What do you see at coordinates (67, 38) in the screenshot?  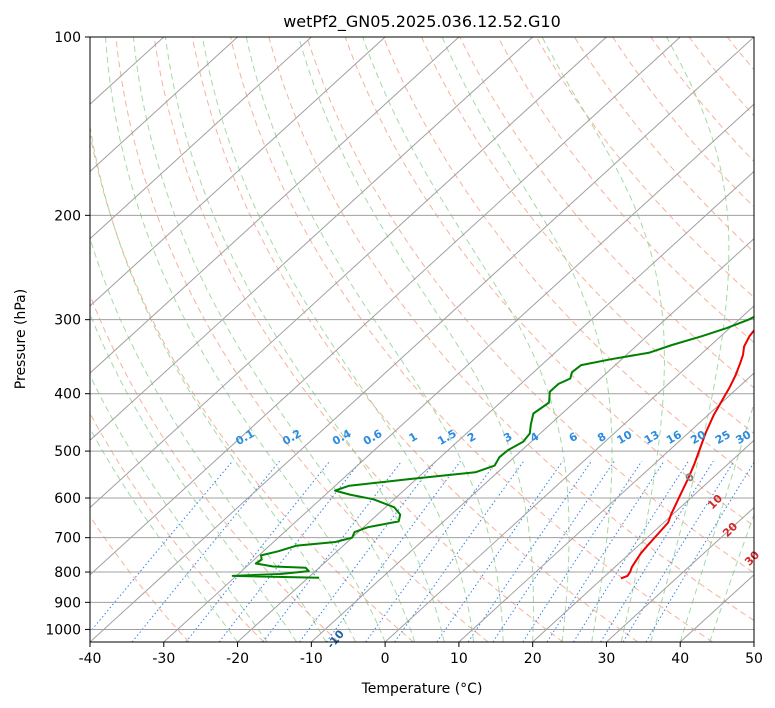 I see `y-tick-label: 100` at bounding box center [67, 38].